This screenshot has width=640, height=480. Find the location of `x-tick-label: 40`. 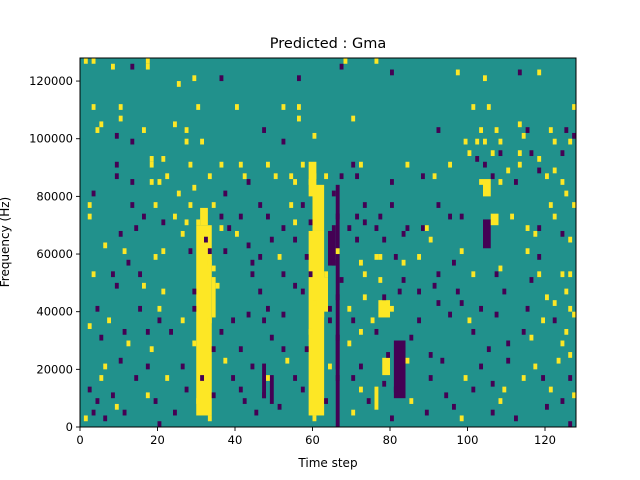

x-tick-label: 40 is located at coordinates (235, 440).